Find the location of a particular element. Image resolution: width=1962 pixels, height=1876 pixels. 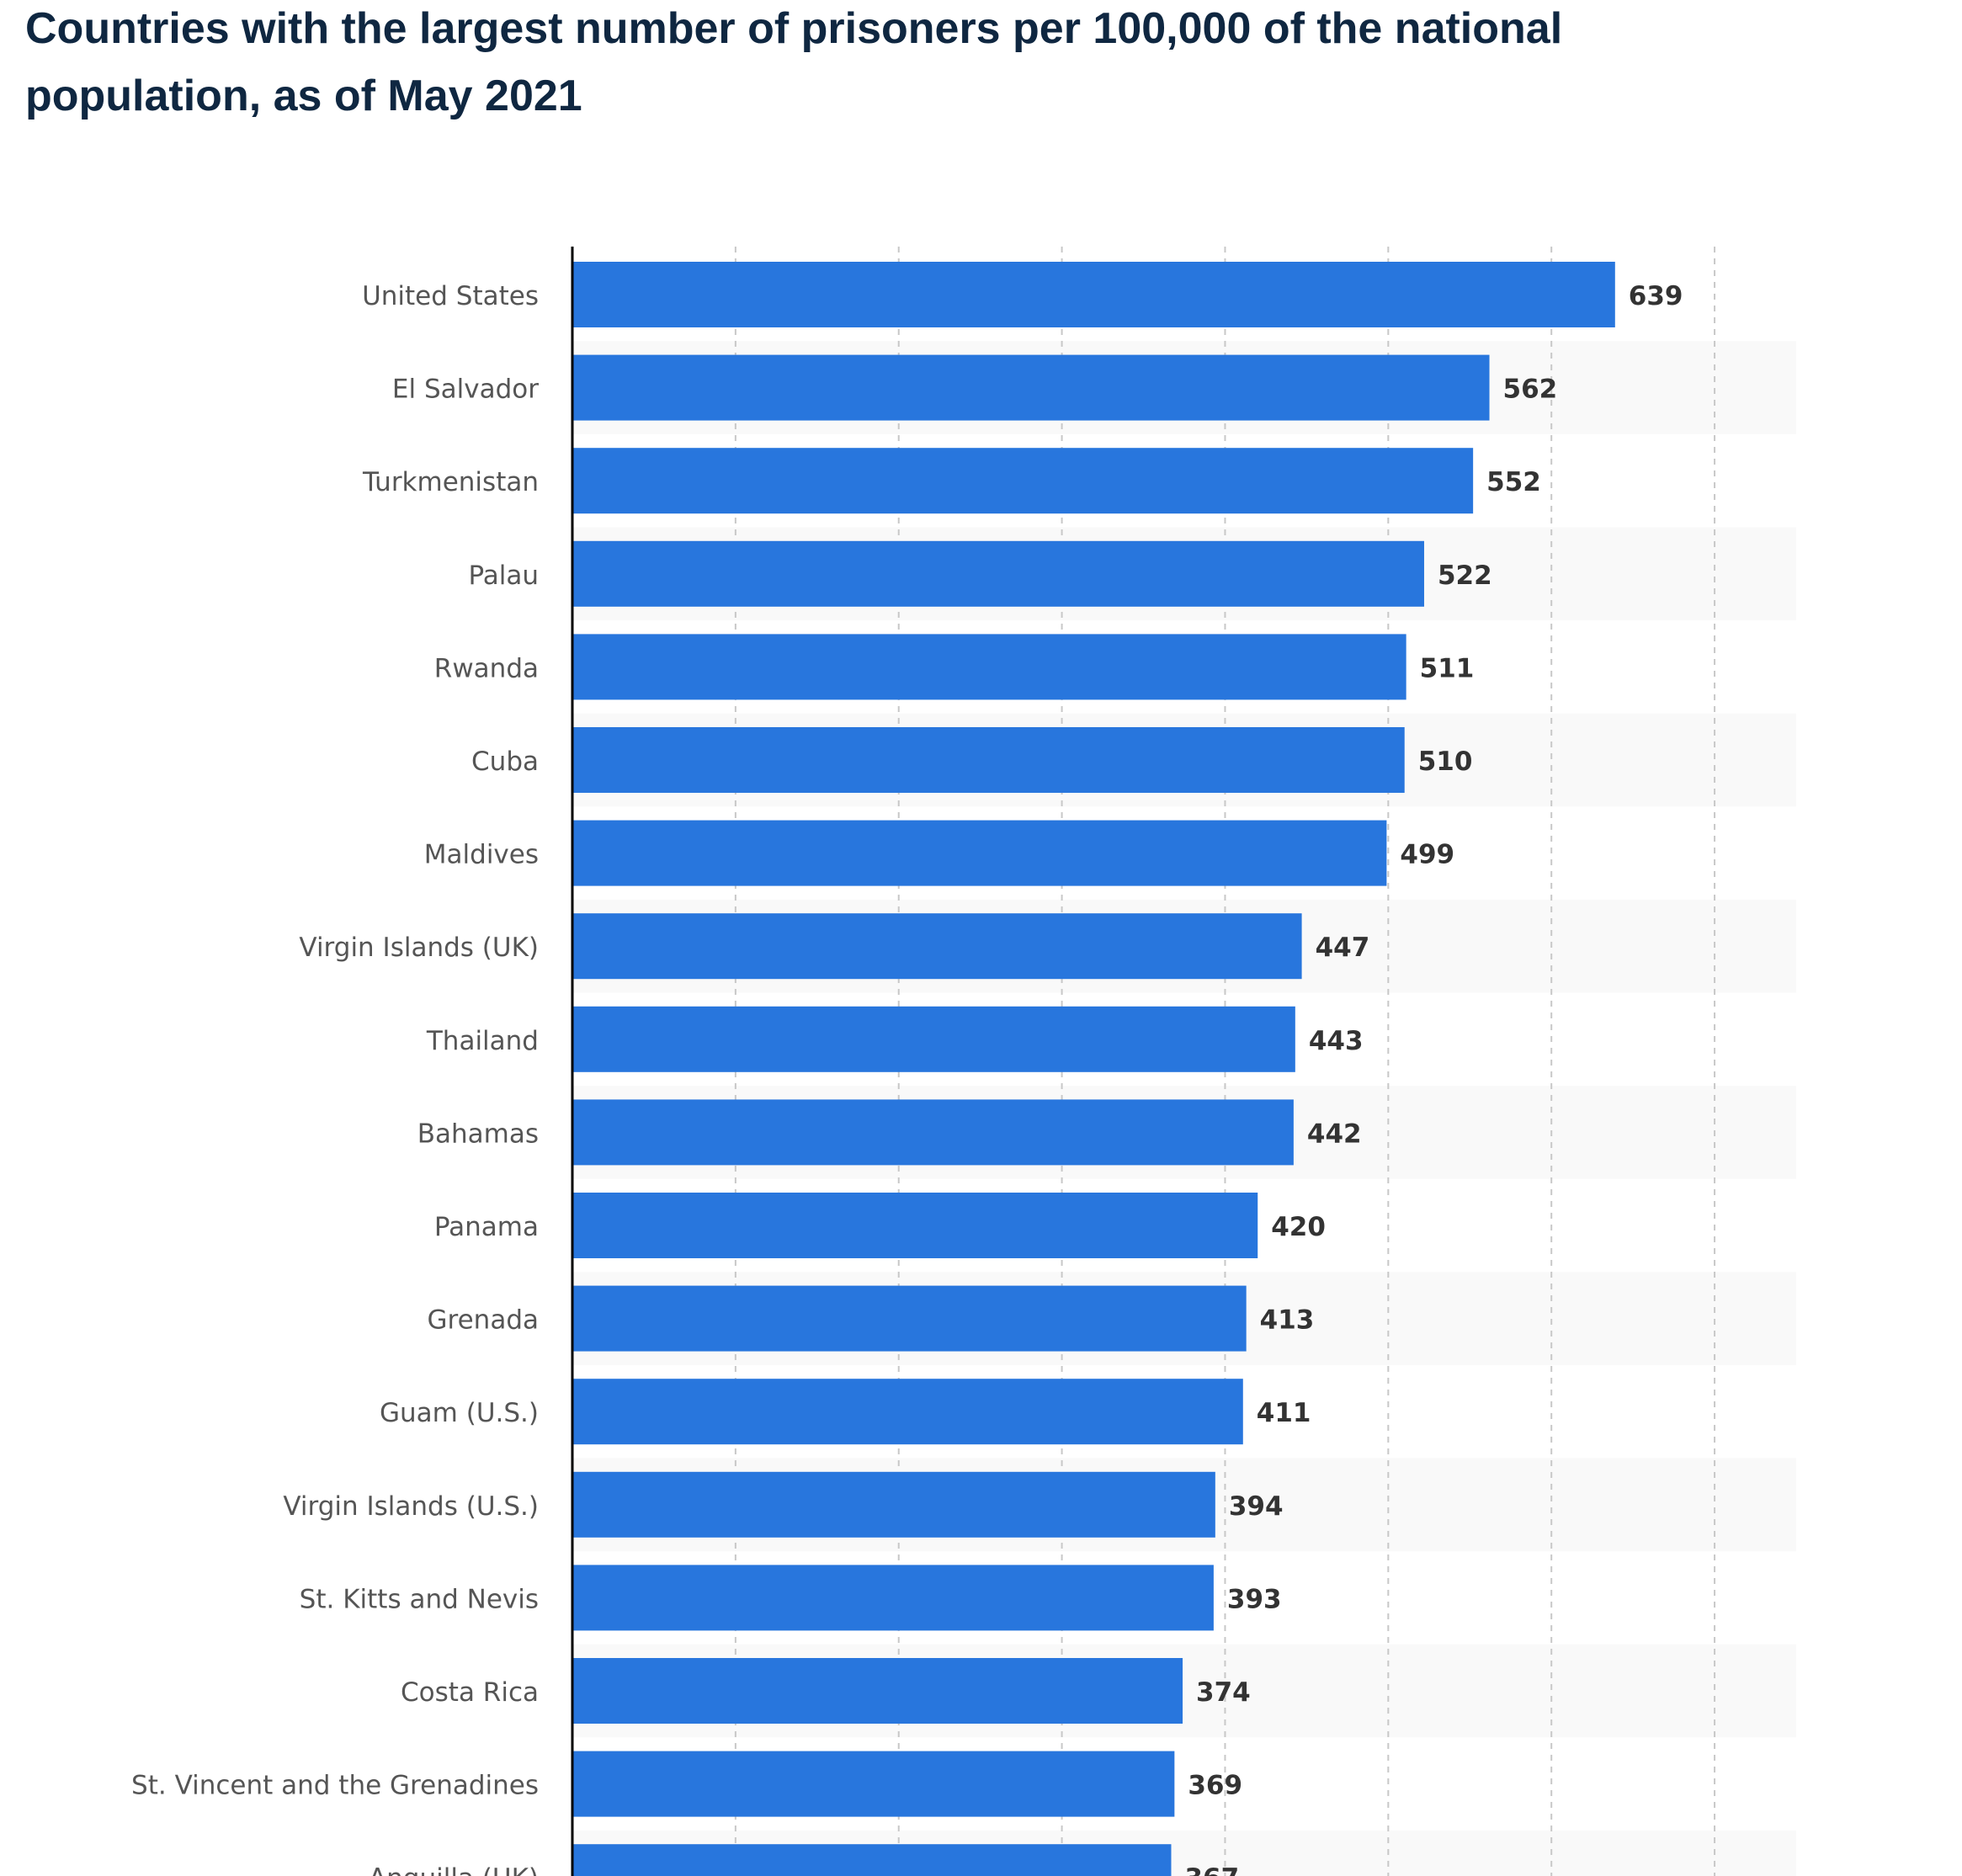

category-label: Anguilla (UK) is located at coordinates (454, 1869).